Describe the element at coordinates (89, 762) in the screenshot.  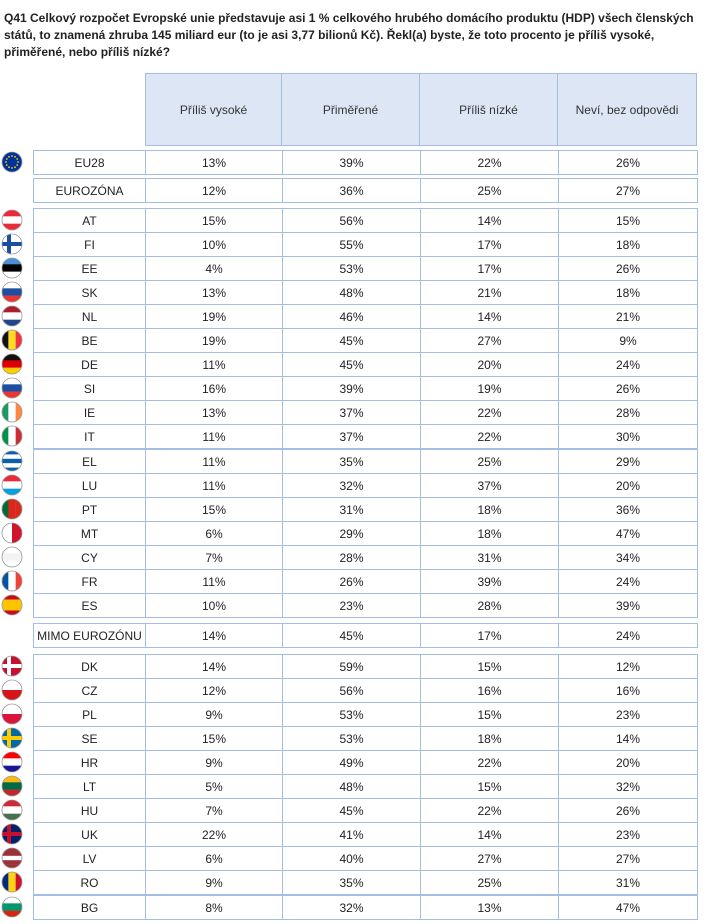
I see `row-label: HR` at that location.